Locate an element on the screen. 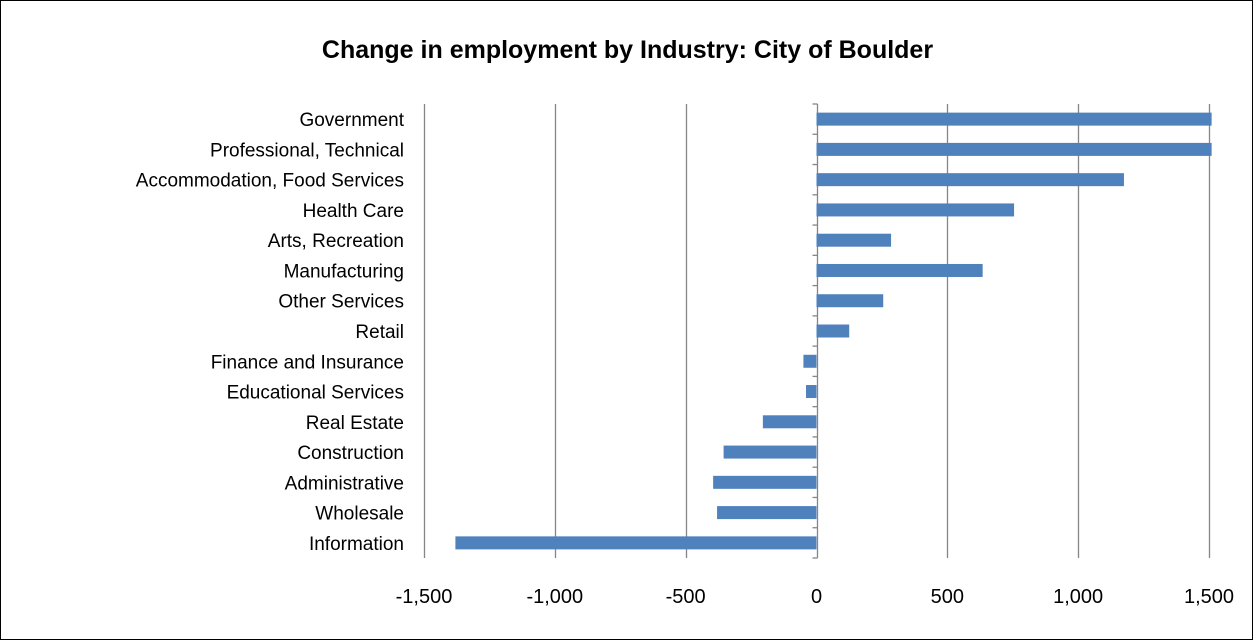  category-label: Real Estate is located at coordinates (355, 423).